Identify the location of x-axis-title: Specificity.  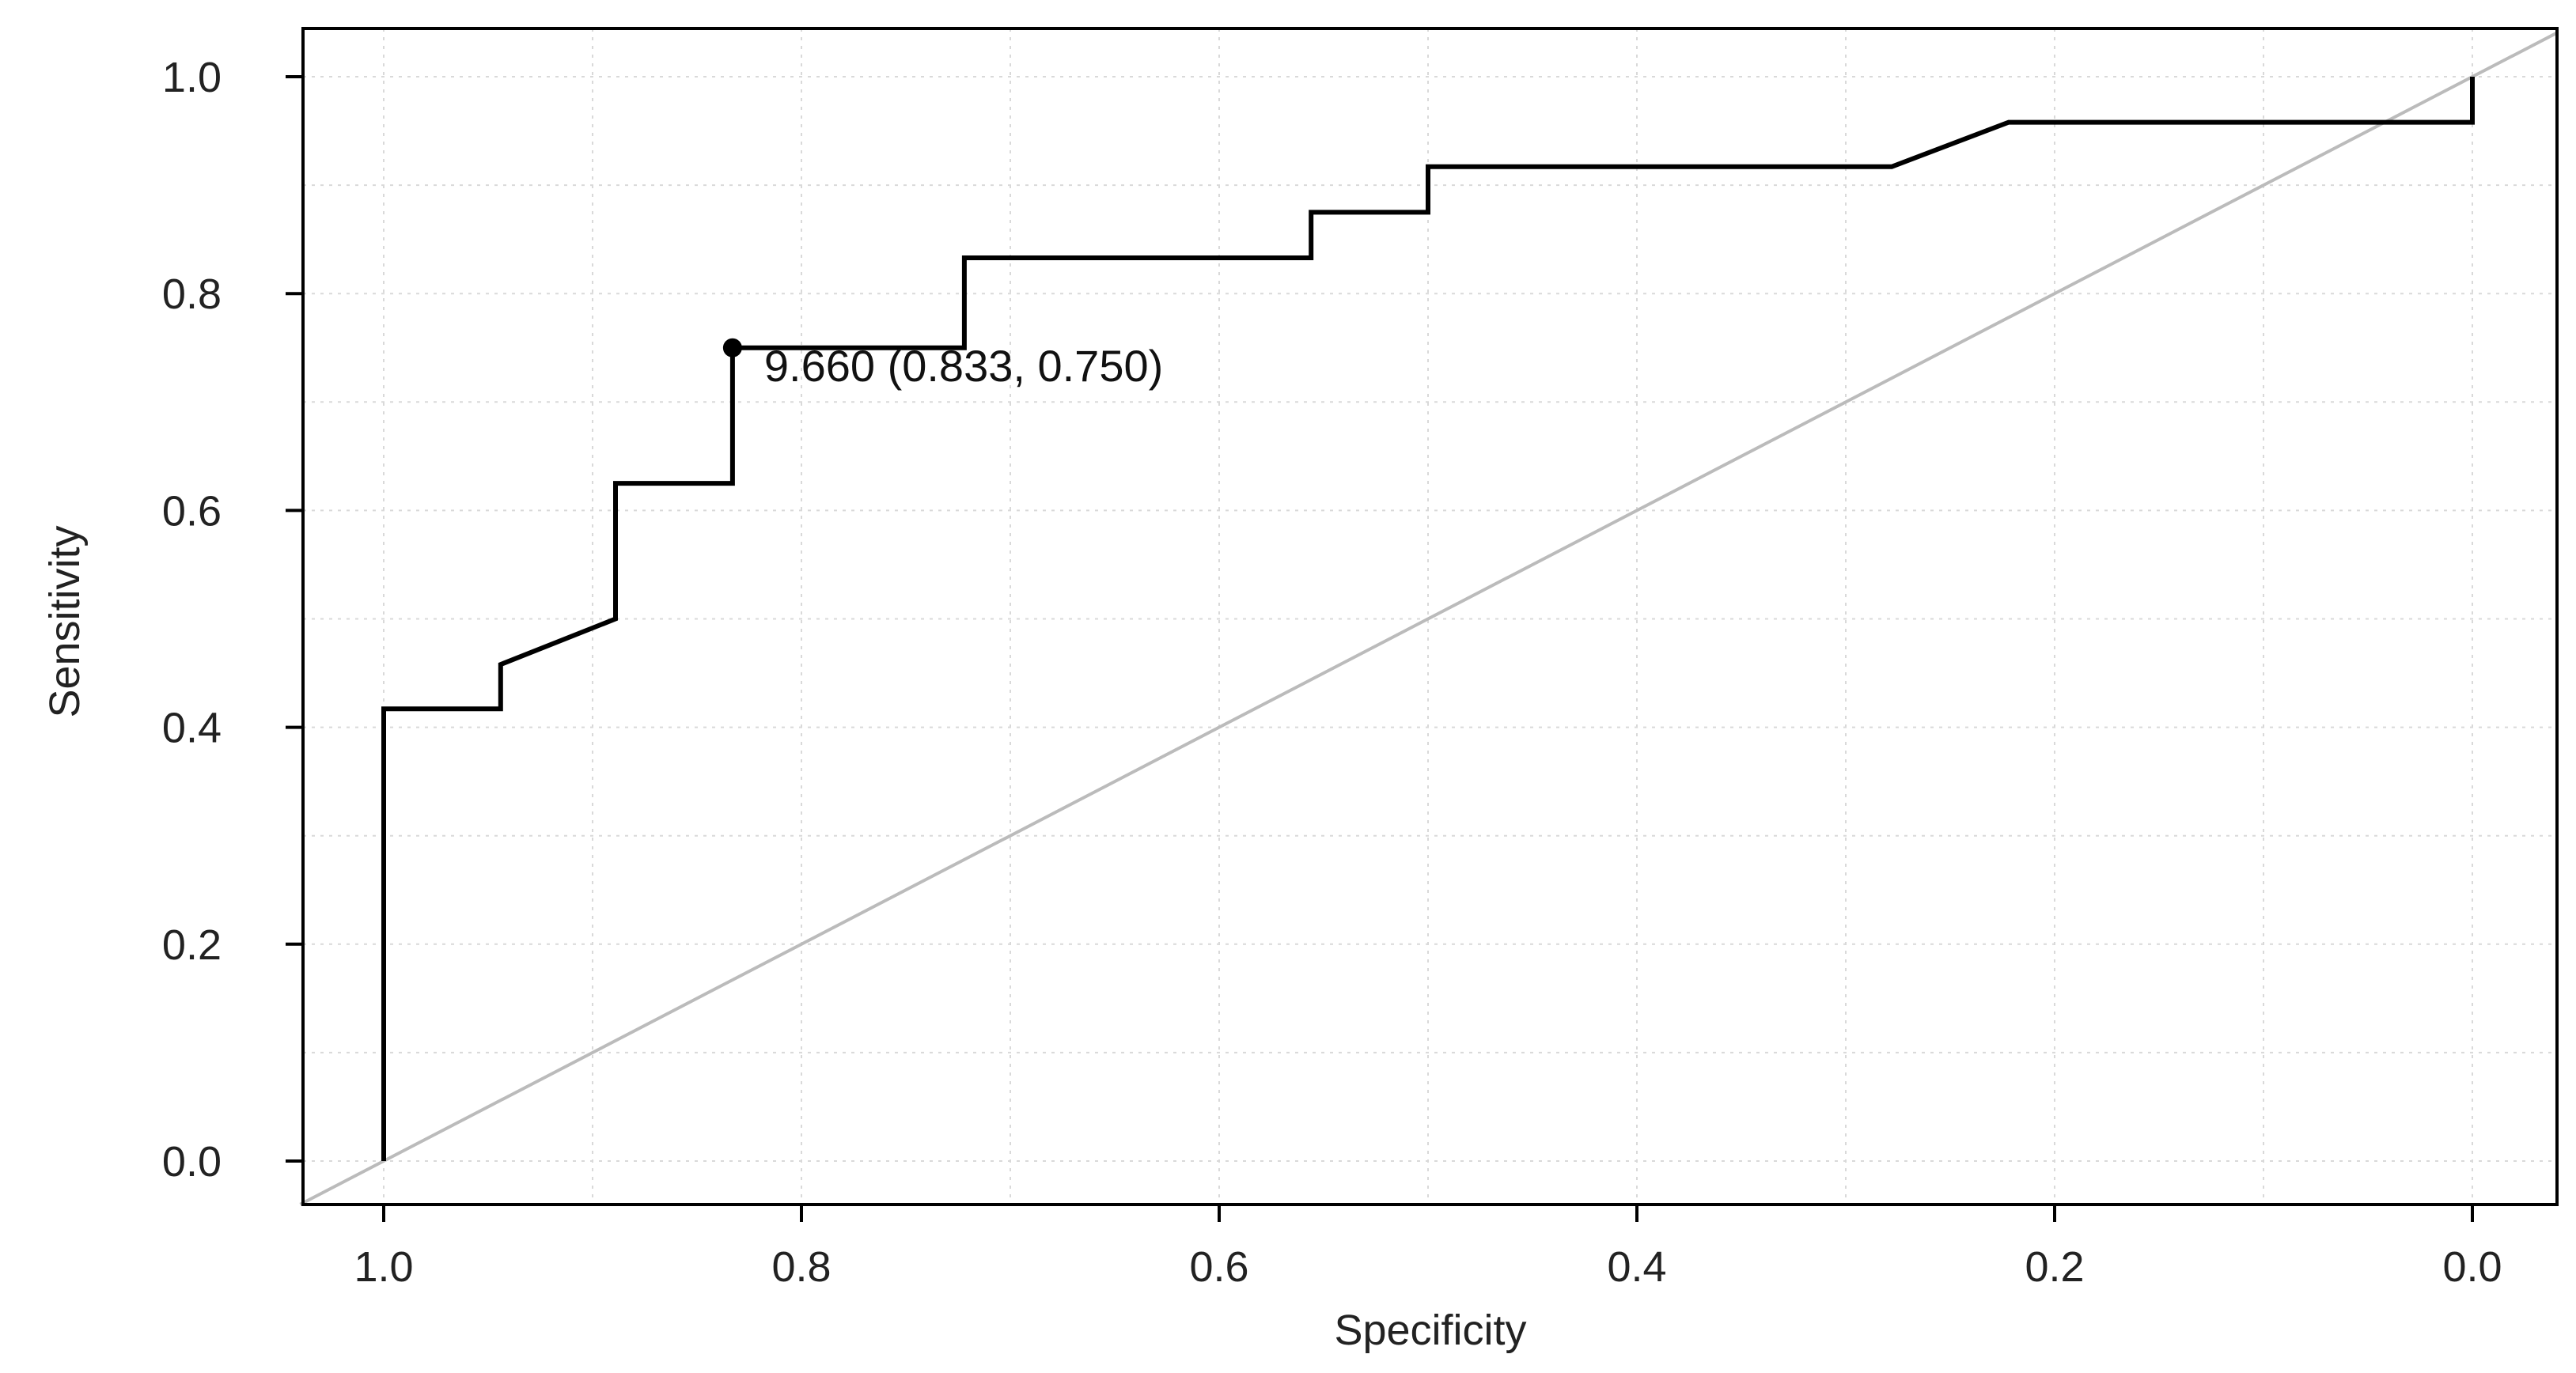
(1430, 1330).